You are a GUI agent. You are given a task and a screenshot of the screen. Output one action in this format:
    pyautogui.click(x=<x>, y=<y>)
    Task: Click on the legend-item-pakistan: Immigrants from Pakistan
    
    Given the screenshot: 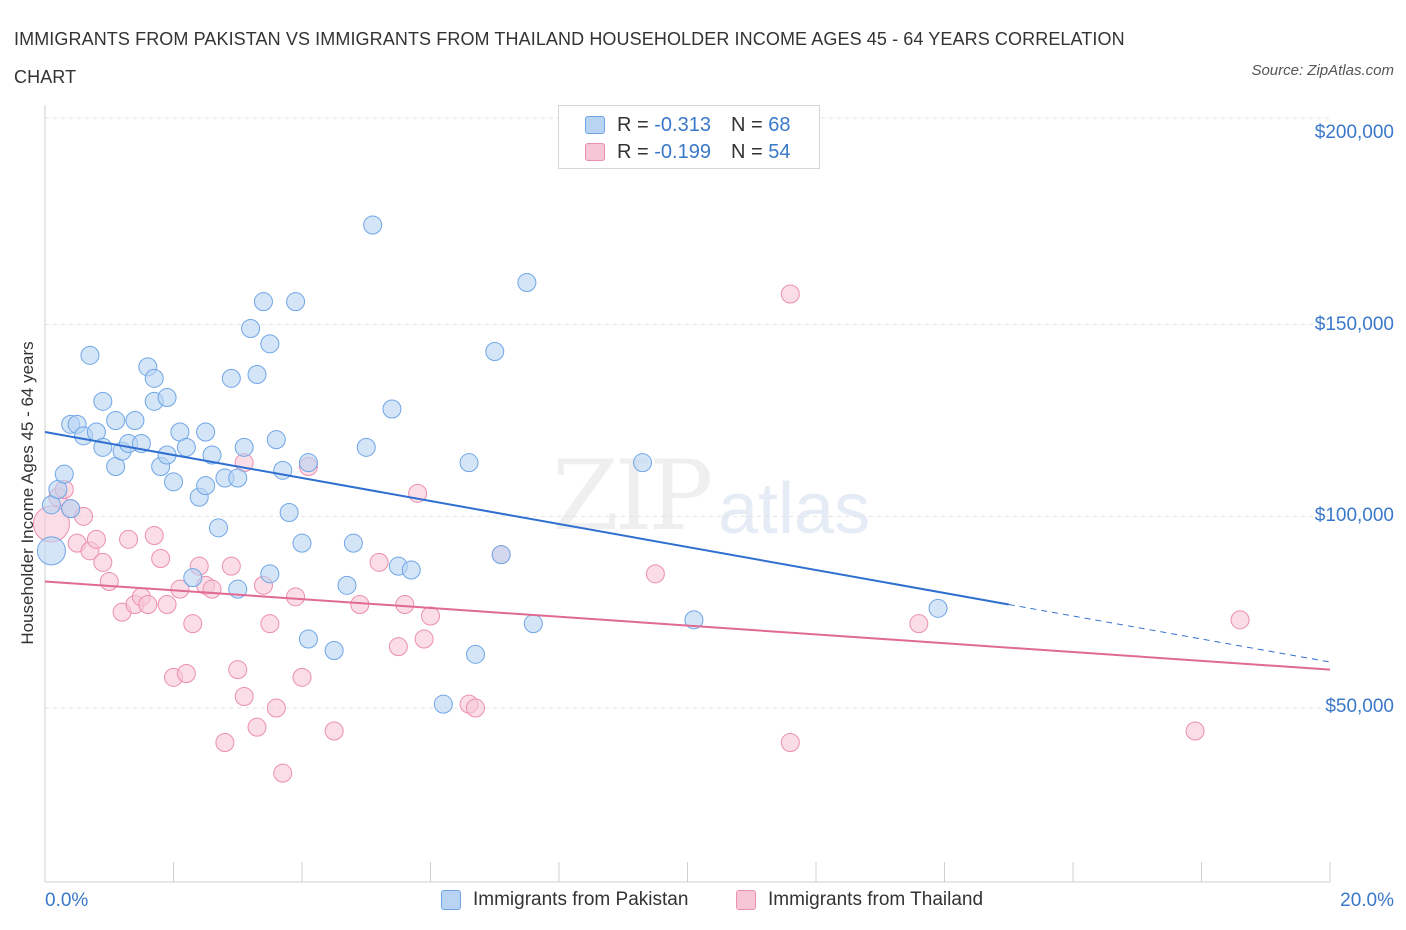 What is the action you would take?
    pyautogui.click(x=564, y=900)
    